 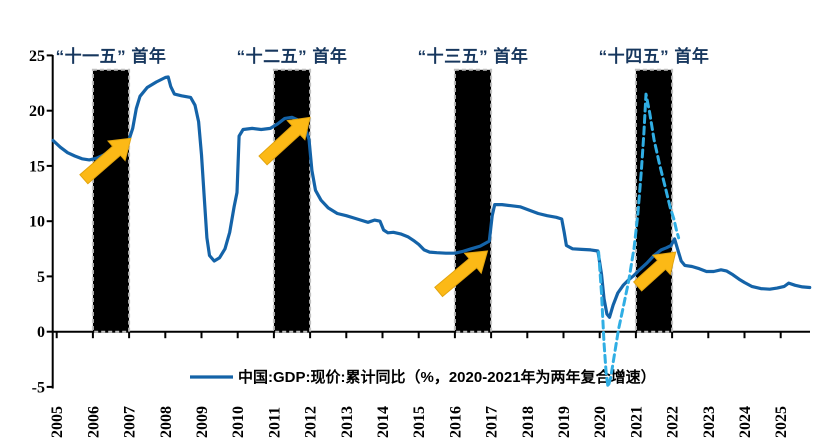 What do you see at coordinates (111, 56) in the screenshot?
I see `plan-label: “十一五” 首年` at bounding box center [111, 56].